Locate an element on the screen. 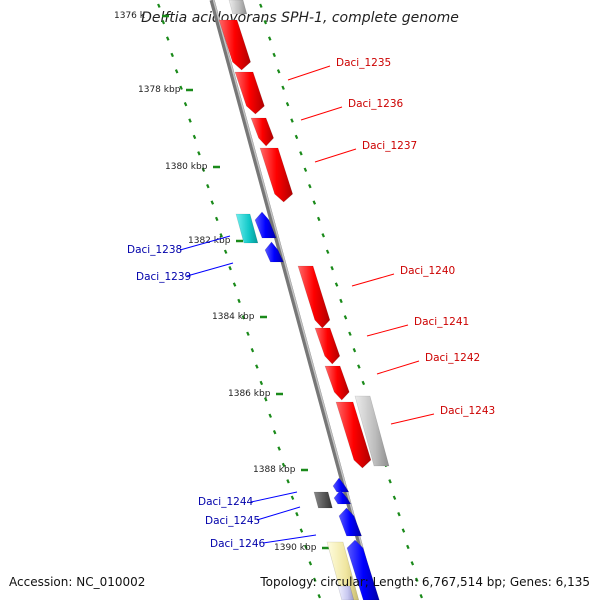 The height and width of the screenshot is (600, 600). gene-label-reverse: Daci_1244 is located at coordinates (226, 502).